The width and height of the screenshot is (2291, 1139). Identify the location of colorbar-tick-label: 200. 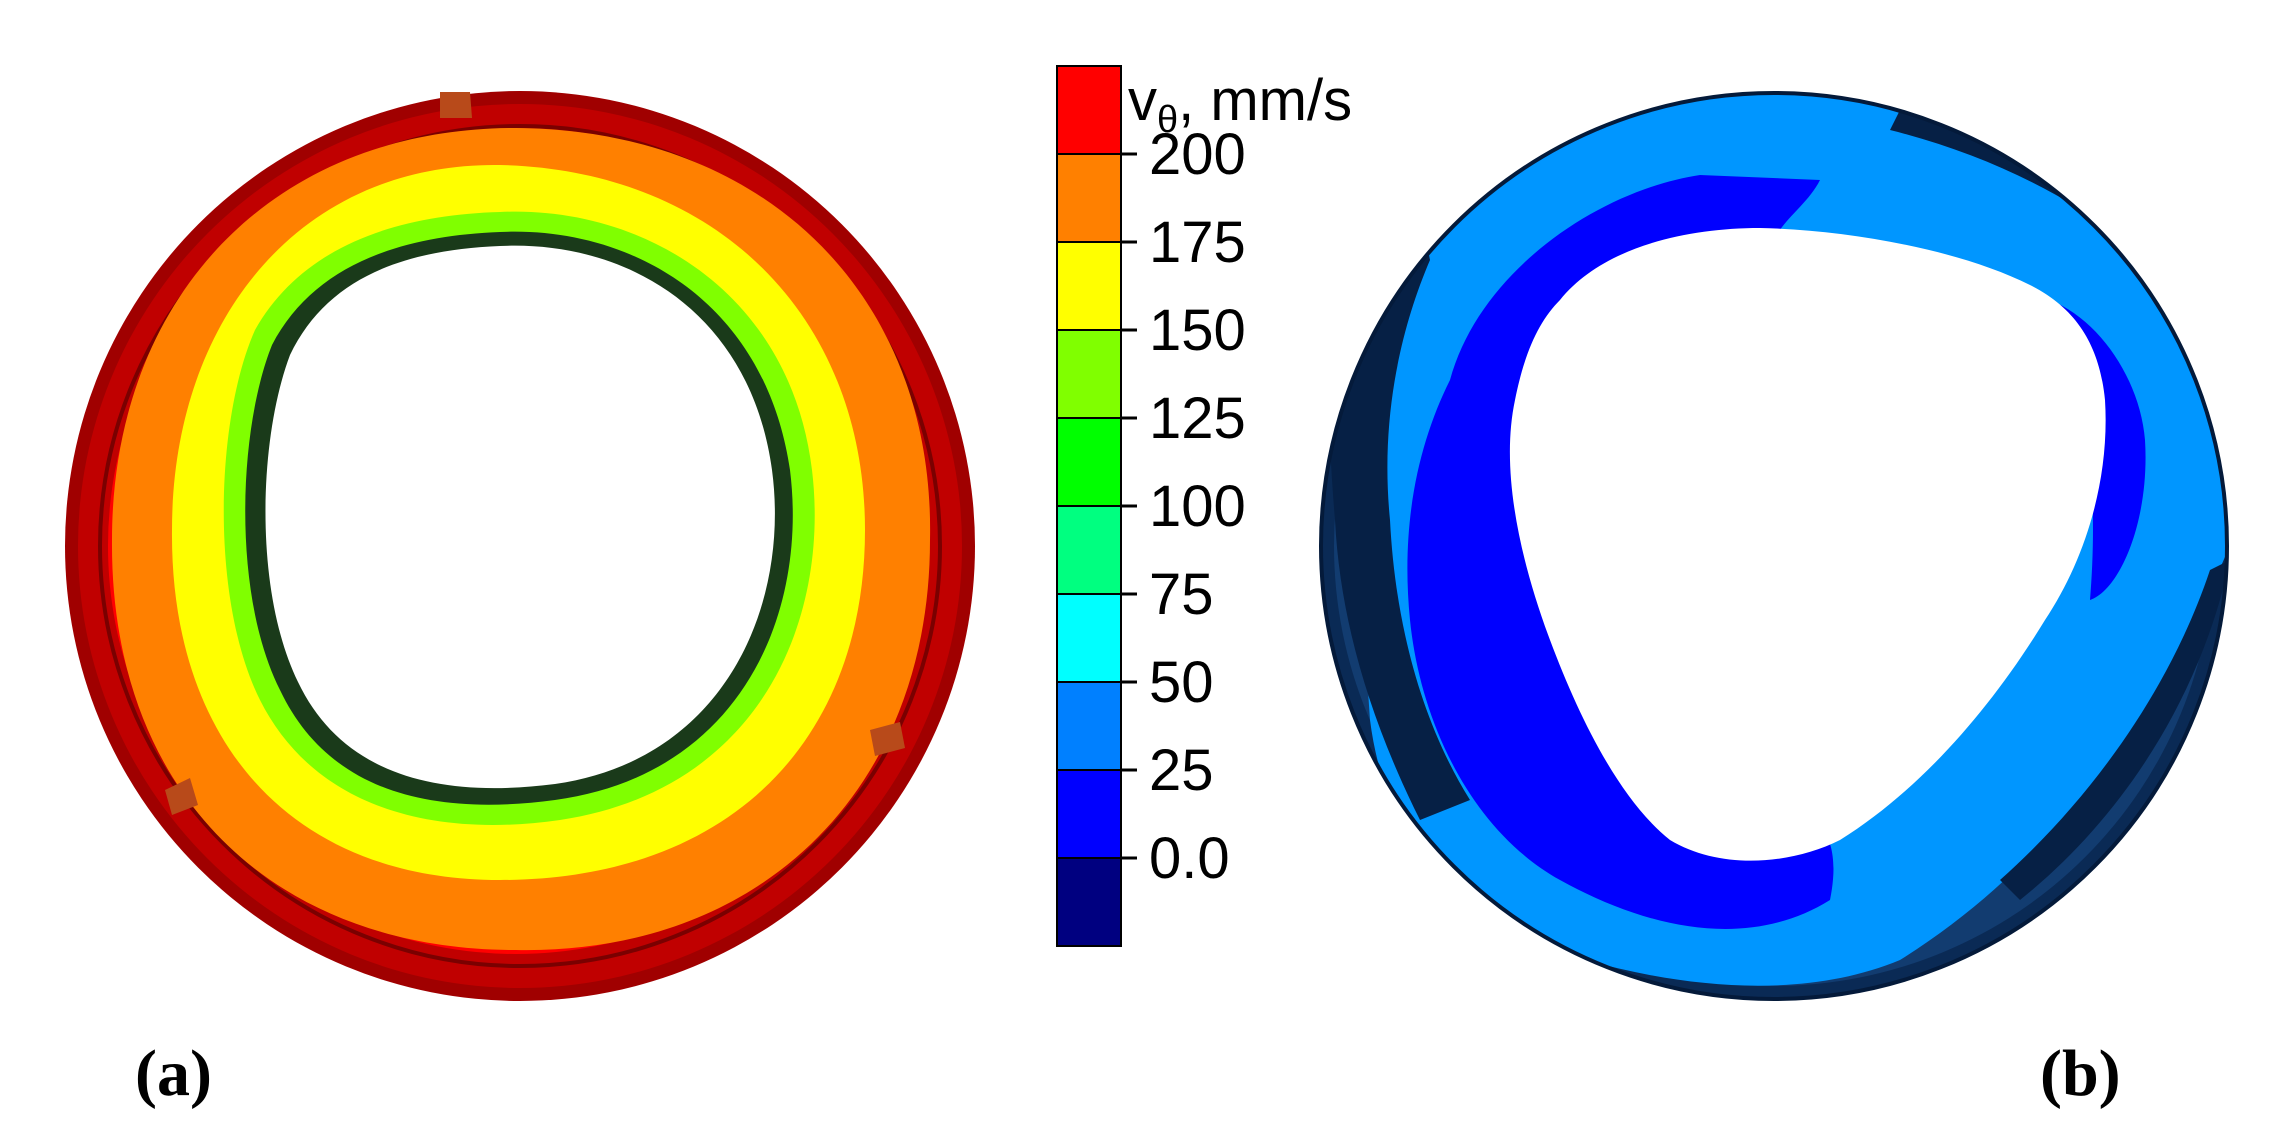
(1197, 154).